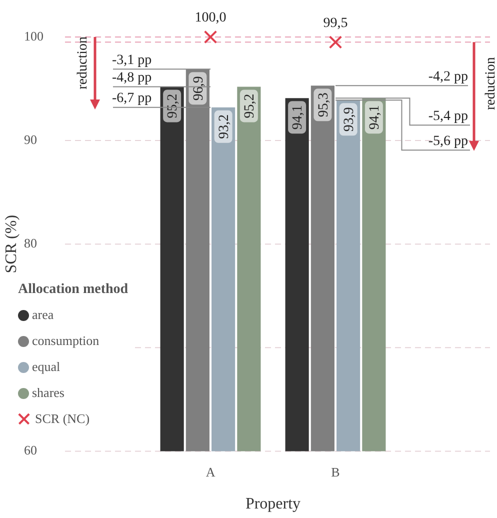  I want to click on legend-label: SCR (NC), so click(62, 419).